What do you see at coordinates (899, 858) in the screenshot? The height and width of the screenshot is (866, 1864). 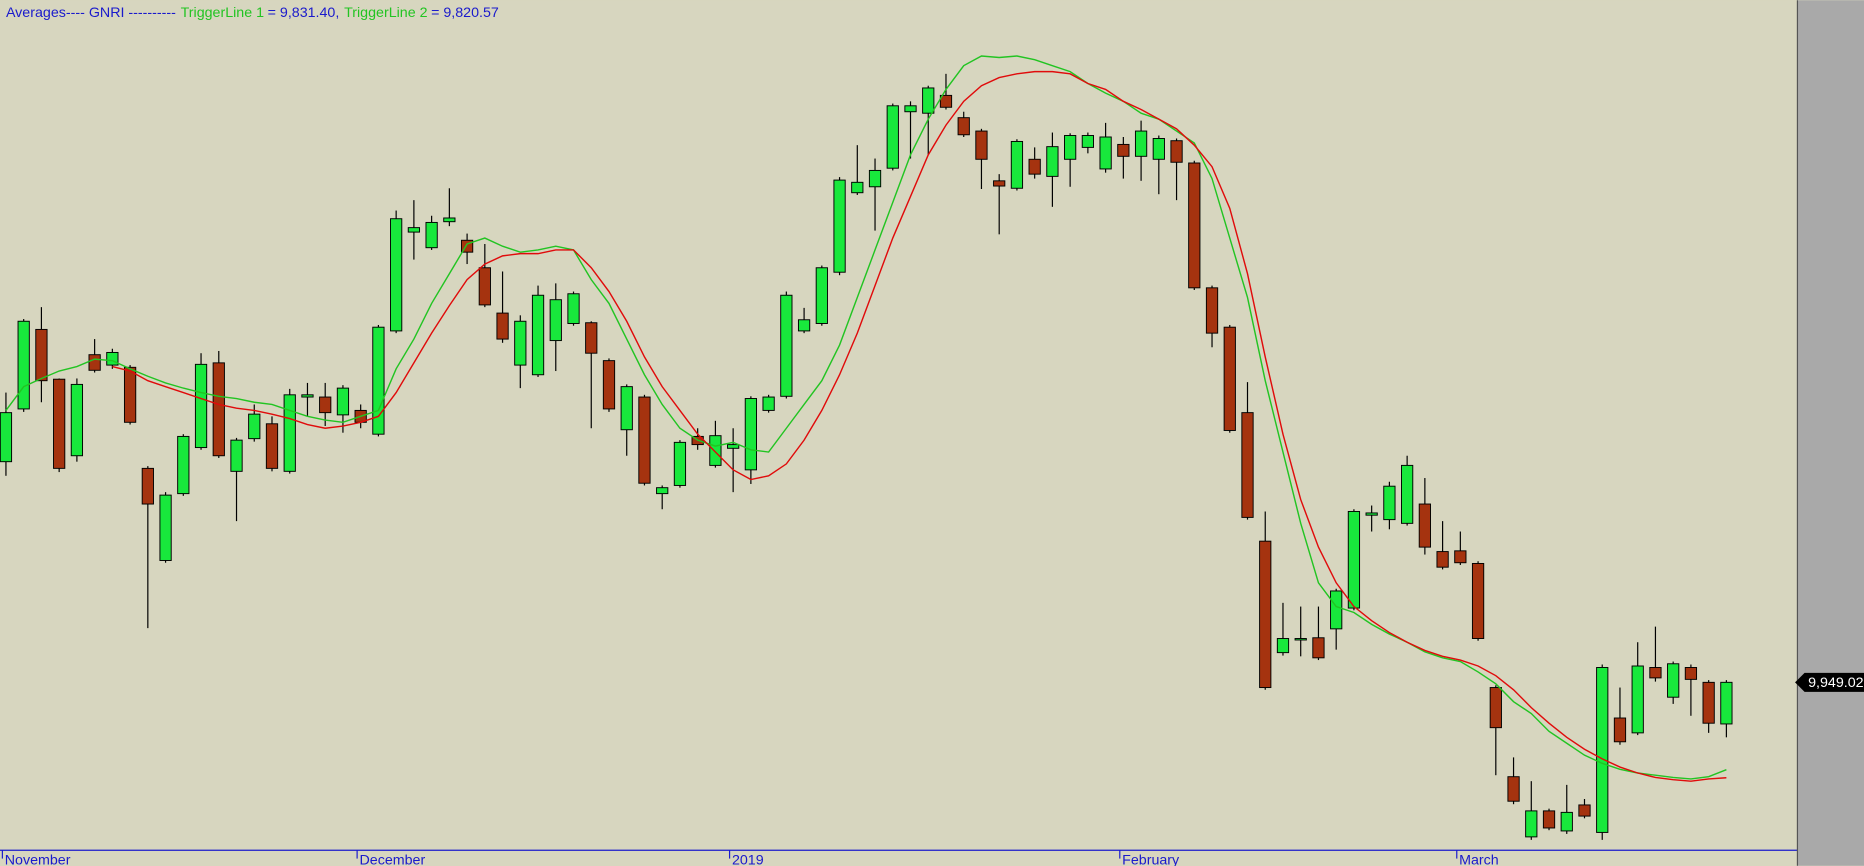 I see `date-axis` at bounding box center [899, 858].